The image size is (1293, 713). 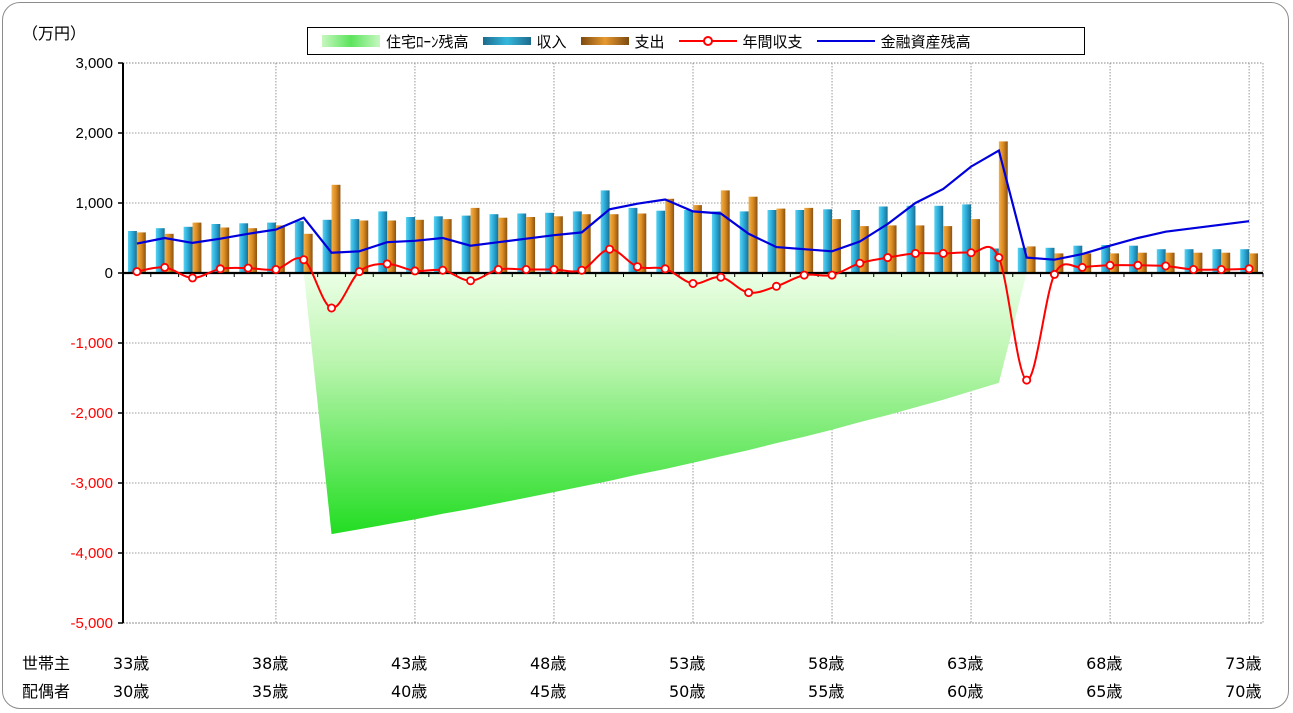 I want to click on y-axis-tick-label: 1,000, so click(x=94, y=203).